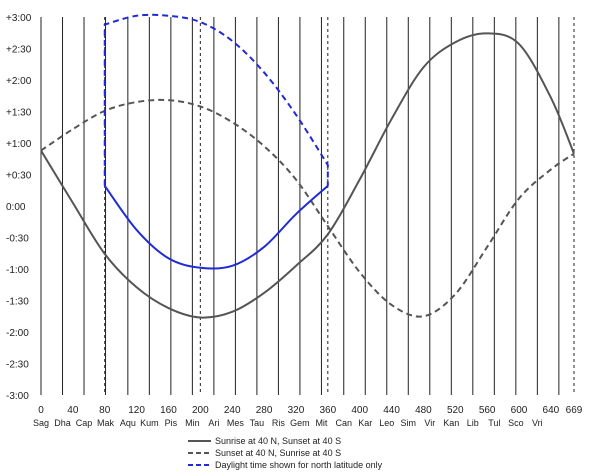  I want to click on sign-label: Ari, so click(213, 423).